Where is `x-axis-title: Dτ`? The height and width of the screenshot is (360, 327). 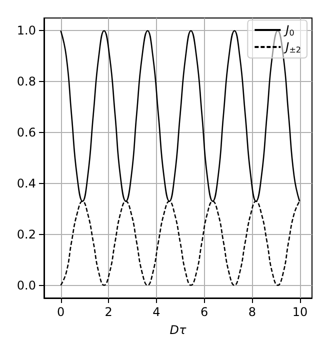 x-axis-title: Dτ is located at coordinates (179, 330).